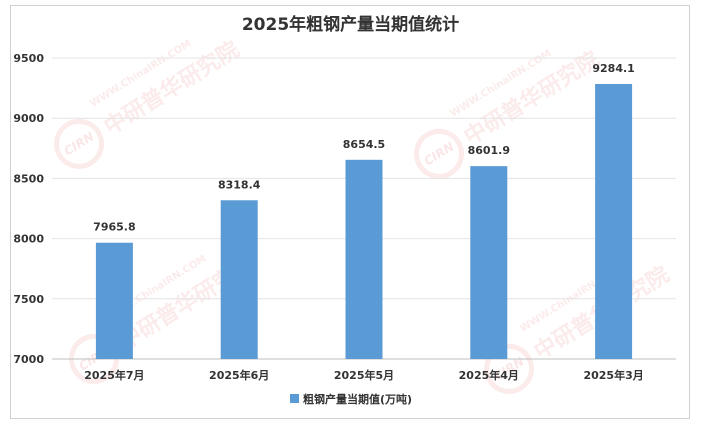 This screenshot has height=431, width=701. Describe the element at coordinates (28, 178) in the screenshot. I see `y-tick-label: 8500` at that location.